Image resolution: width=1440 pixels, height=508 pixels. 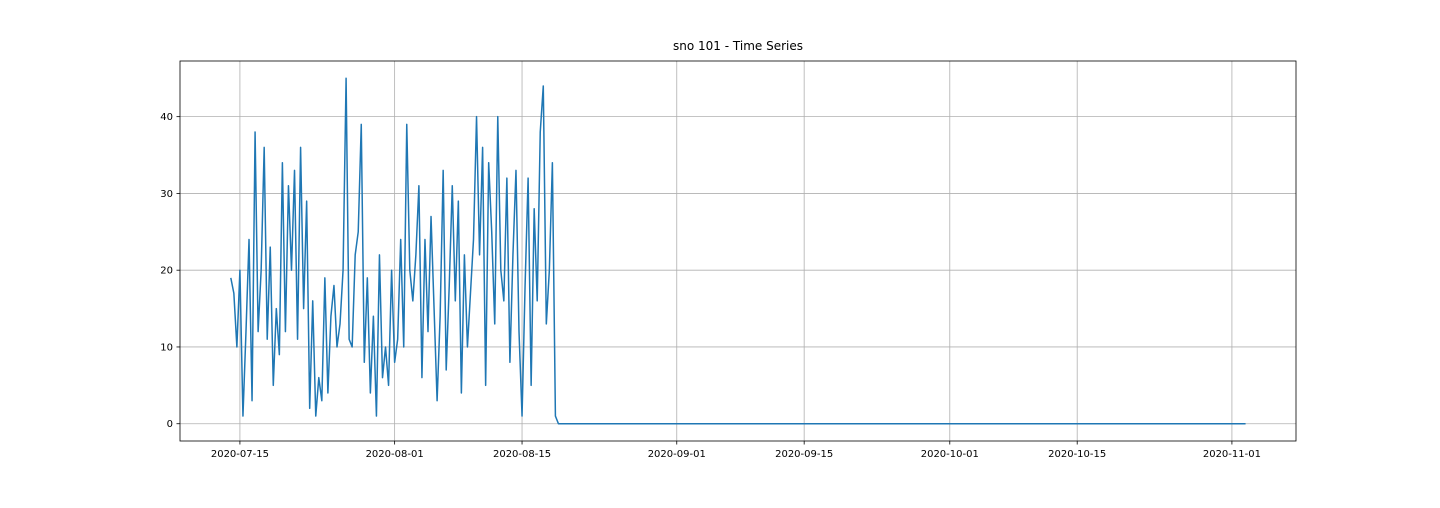 I want to click on y-tick-label: 20, so click(x=166, y=271).